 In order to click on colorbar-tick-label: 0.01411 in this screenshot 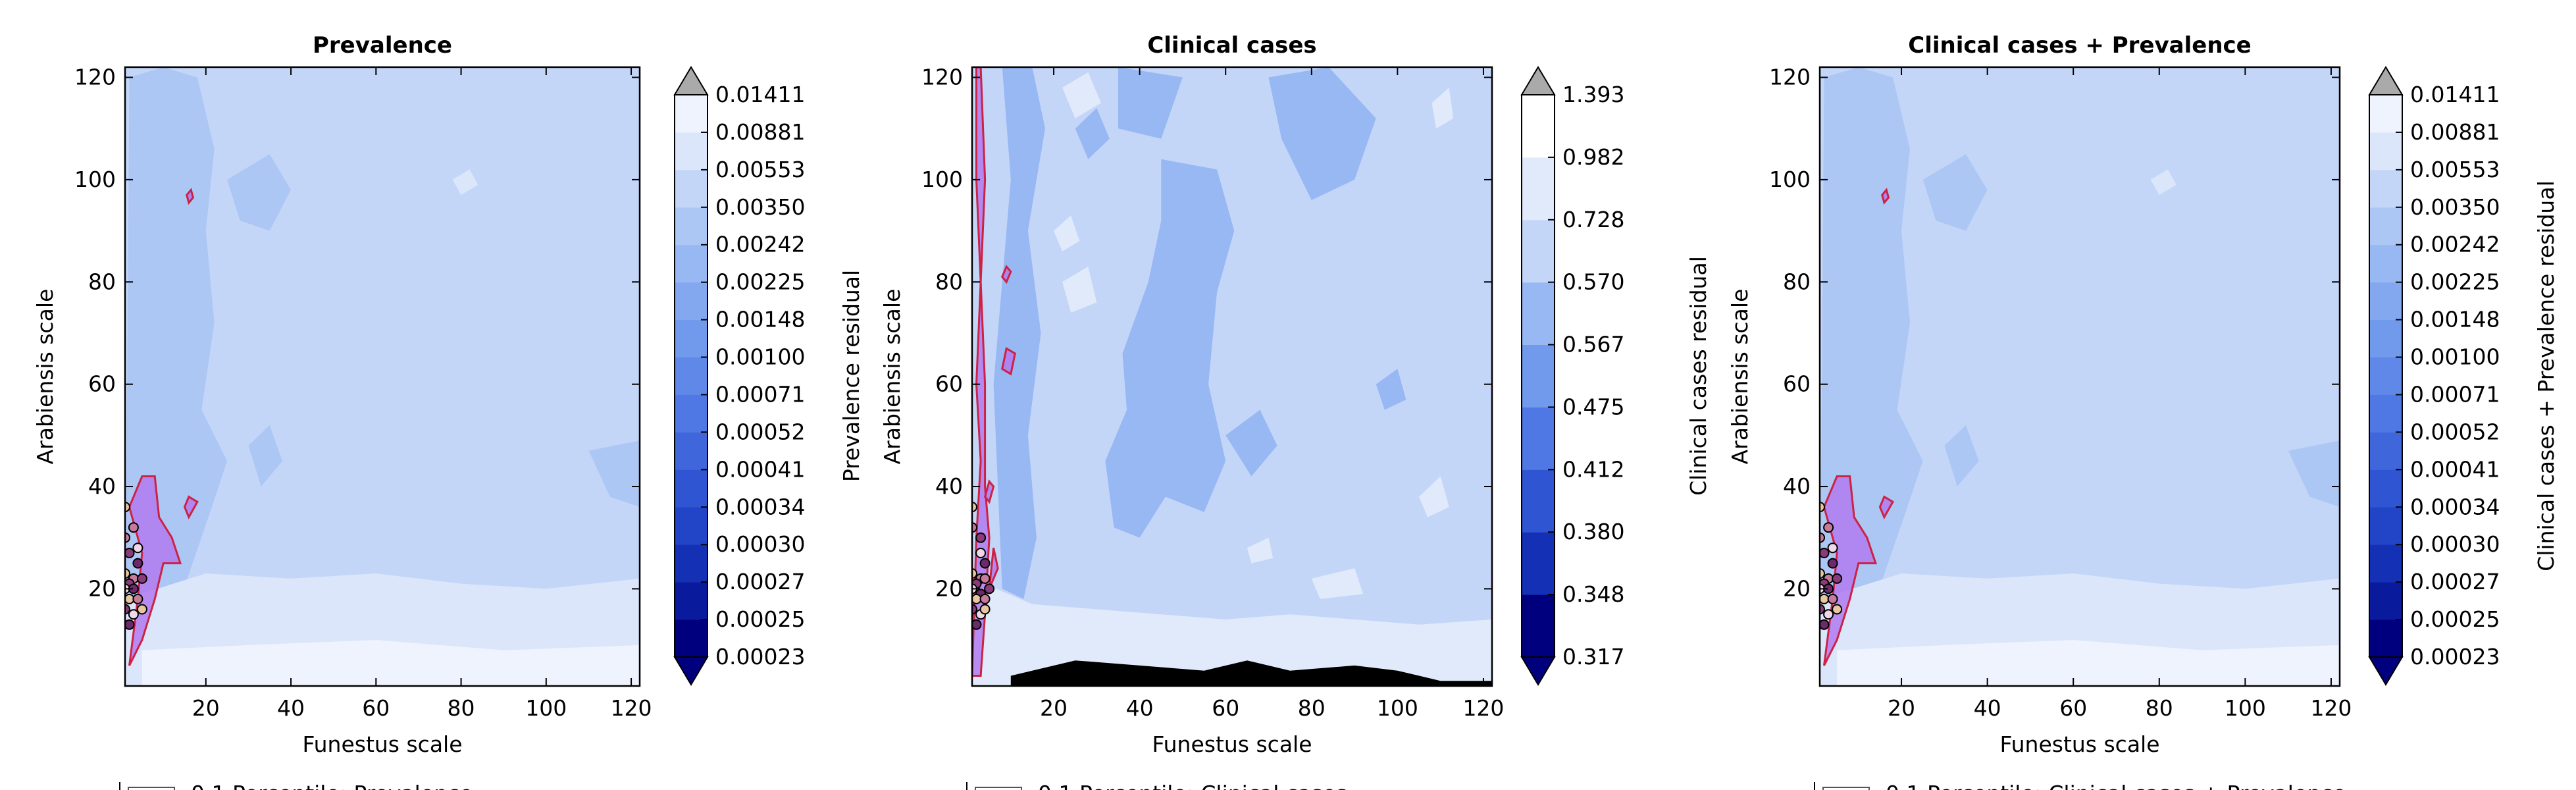, I will do `click(760, 94)`.